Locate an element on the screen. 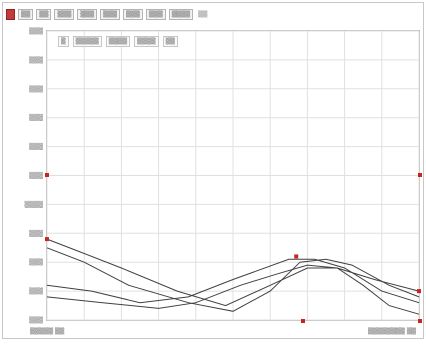 The width and height of the screenshot is (426, 345). left-edge-handle is located at coordinates (47, 175).